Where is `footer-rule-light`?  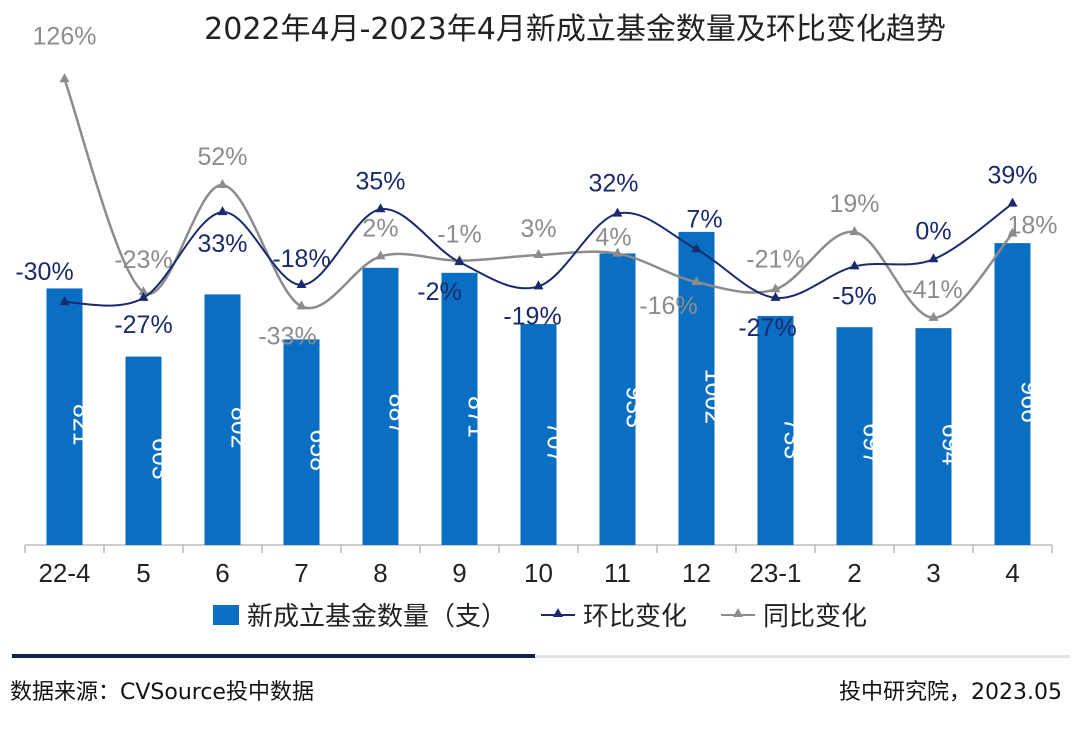
footer-rule-light is located at coordinates (802, 656).